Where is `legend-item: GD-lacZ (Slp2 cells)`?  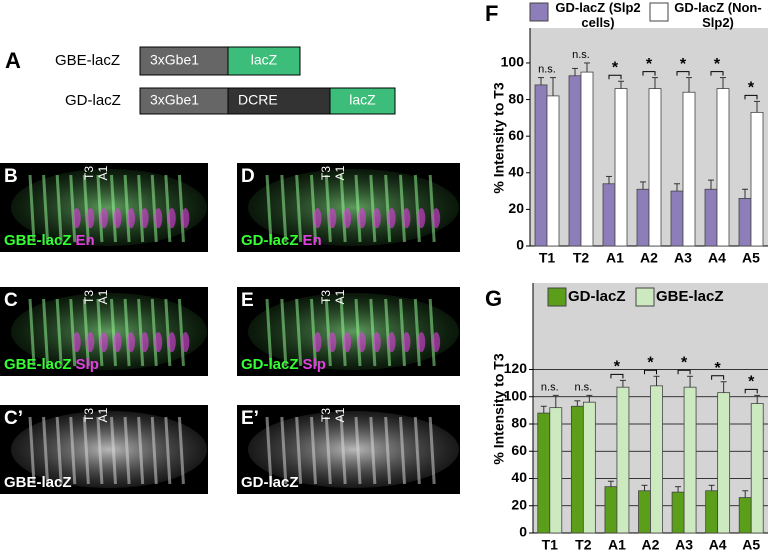
legend-item: GD-lacZ (Slp2 cells) is located at coordinates (598, 15).